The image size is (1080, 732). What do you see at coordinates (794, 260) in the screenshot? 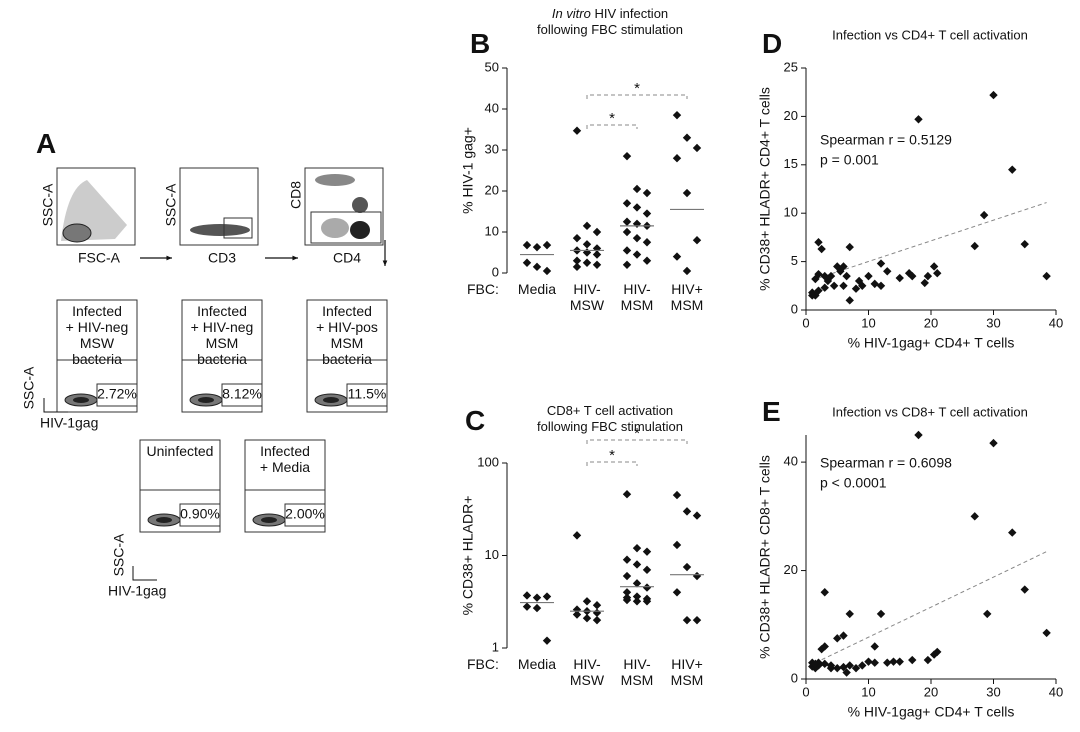
I see `y-tick-label: 5` at bounding box center [794, 260].